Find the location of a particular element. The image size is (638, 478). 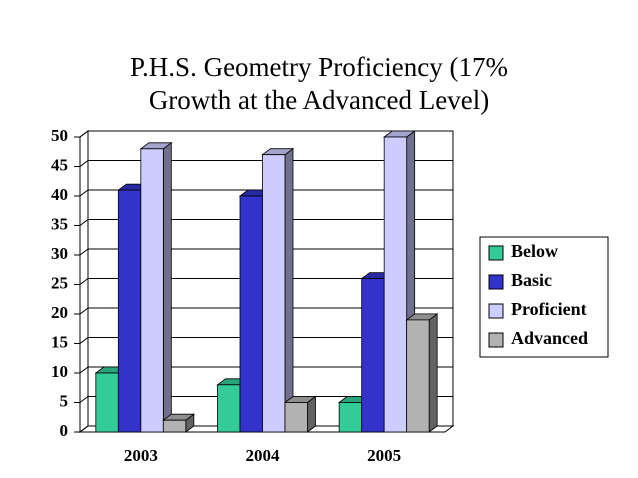

y-tick-label: 5 is located at coordinates (64, 400).